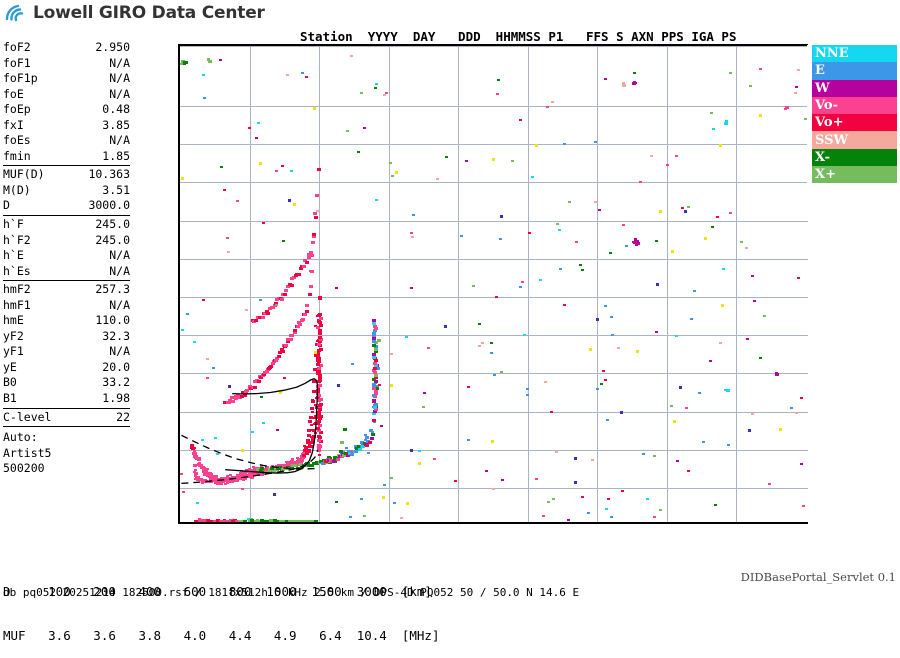 Image resolution: width=900 pixels, height=658 pixels. Describe the element at coordinates (66, 454) in the screenshot. I see `auto-engine: Artist5` at that location.